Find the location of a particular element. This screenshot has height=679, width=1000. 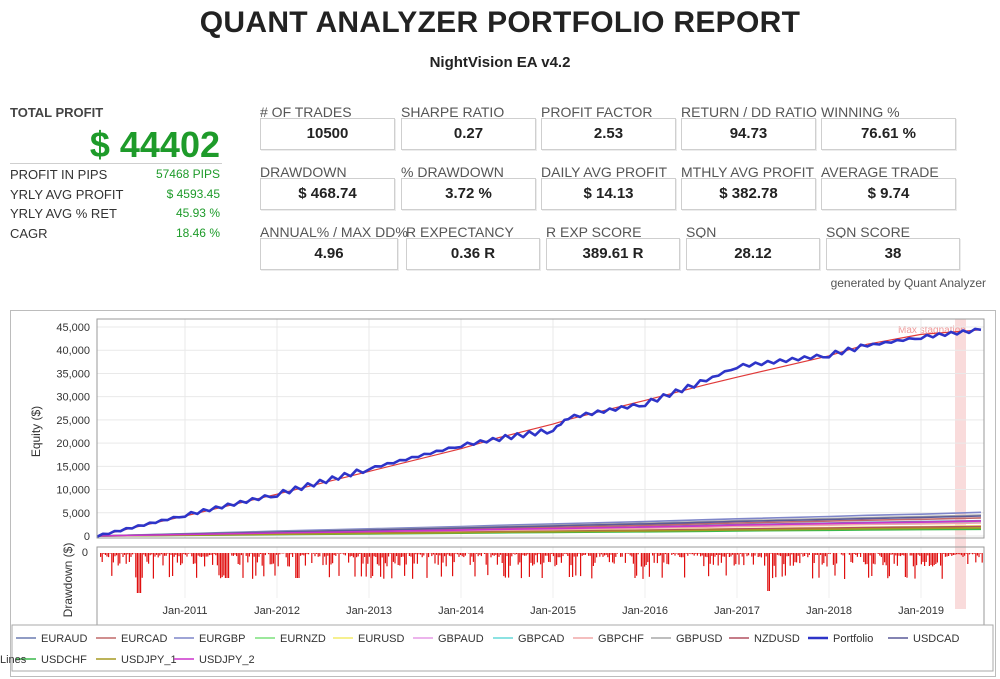

stat-label-winning: WINNING % is located at coordinates (860, 112).